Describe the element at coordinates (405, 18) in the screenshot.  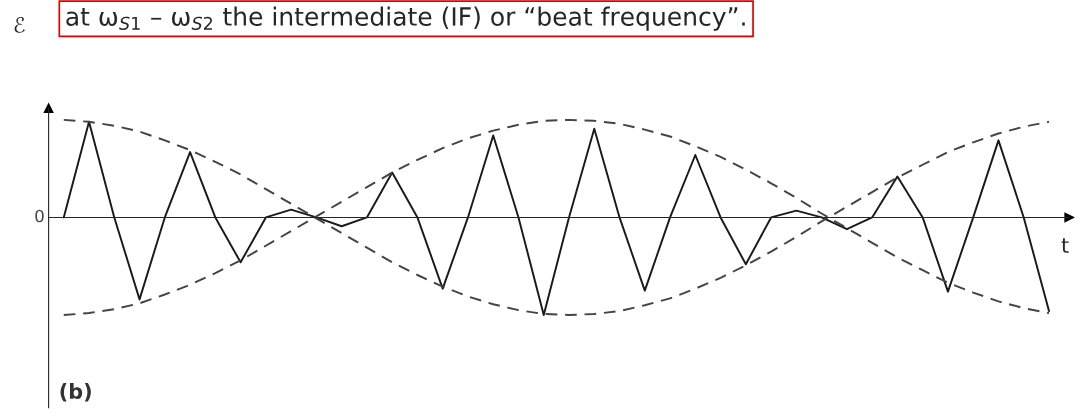
I see `chart-title: at ω$_{S1}$ – ω$_{S2}$ the intermediate (IF) or “beat frequency”.` at that location.